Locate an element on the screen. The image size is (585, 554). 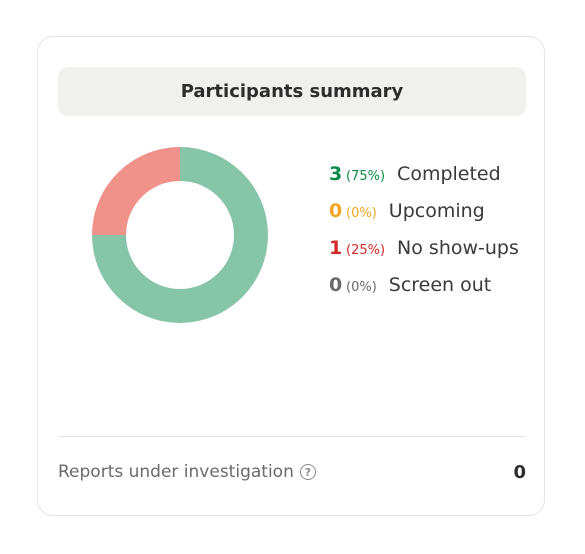
reports-label-group: Reports under investigation ? is located at coordinates (187, 472).